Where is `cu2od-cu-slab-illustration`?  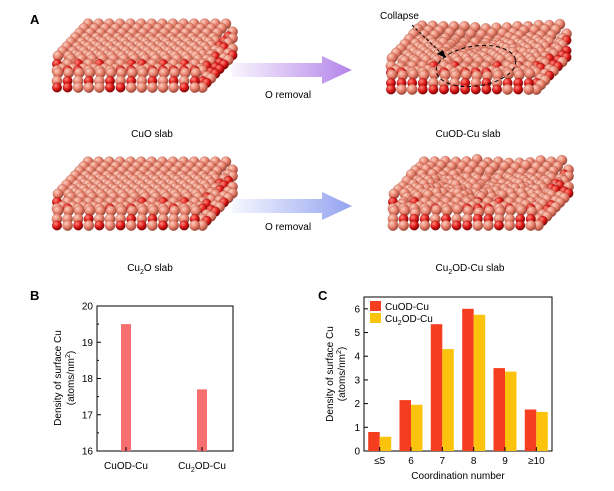 cu2od-cu-slab-illustration is located at coordinates (480, 192).